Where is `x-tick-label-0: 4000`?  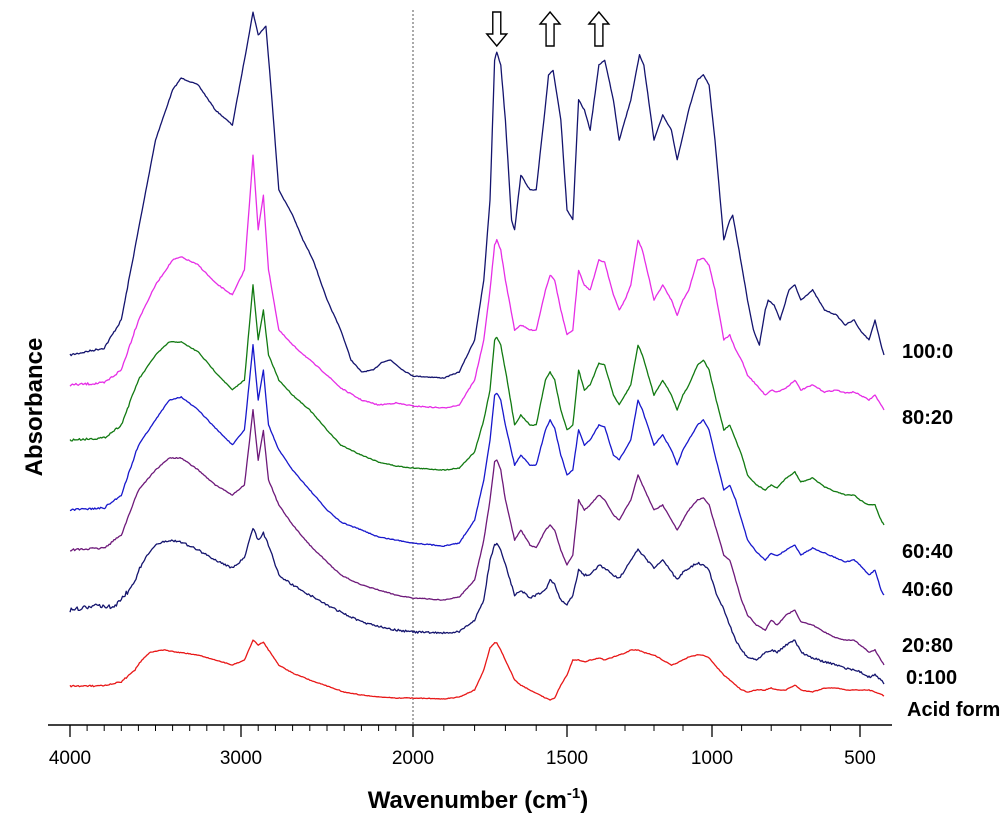 x-tick-label-0: 4000 is located at coordinates (70, 758).